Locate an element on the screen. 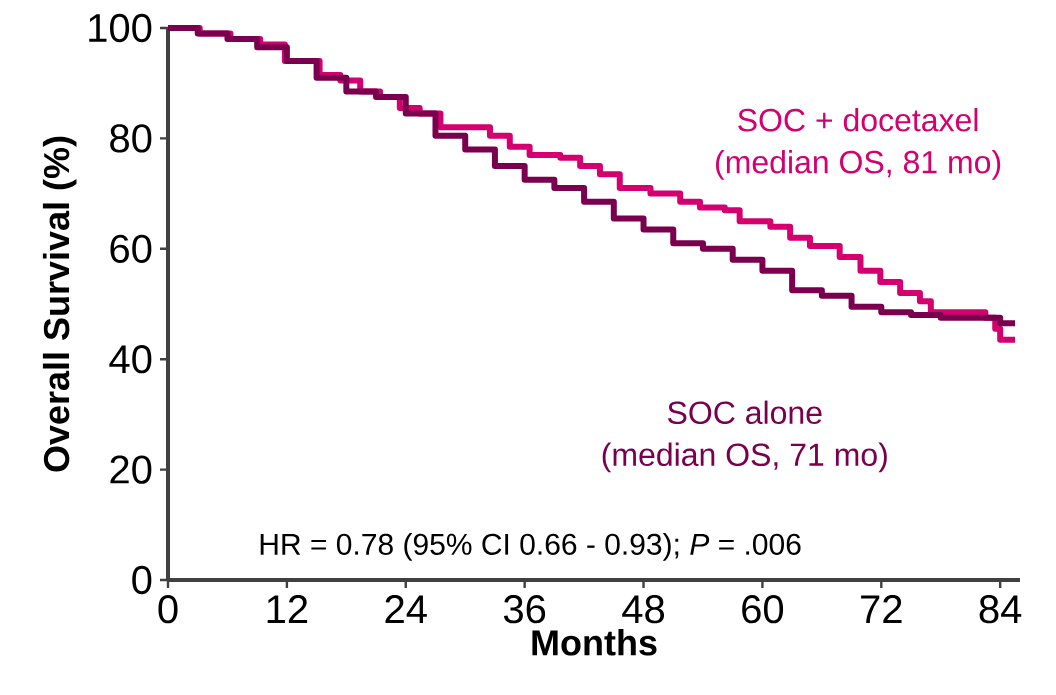  x-tick-label: 48 is located at coordinates (643, 609).